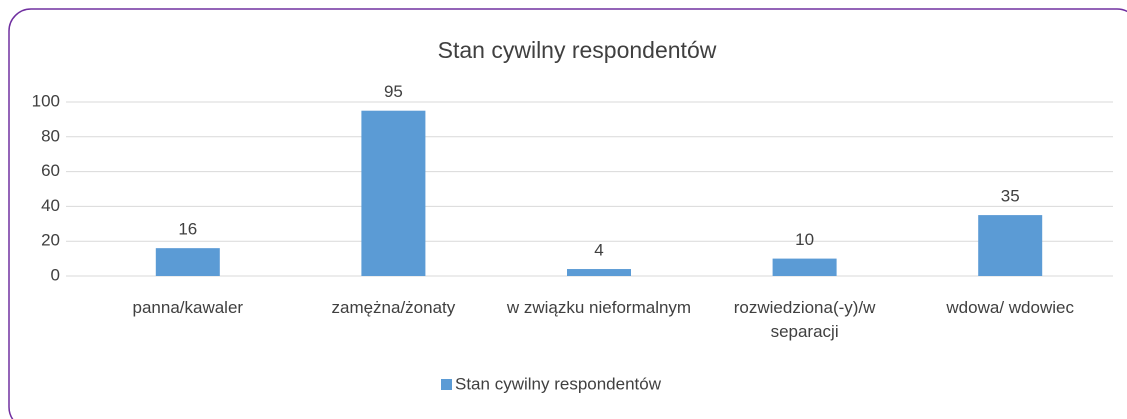 This screenshot has width=1127, height=419. I want to click on x-tick-label: wdowa/ wdowiec, so click(1010, 307).